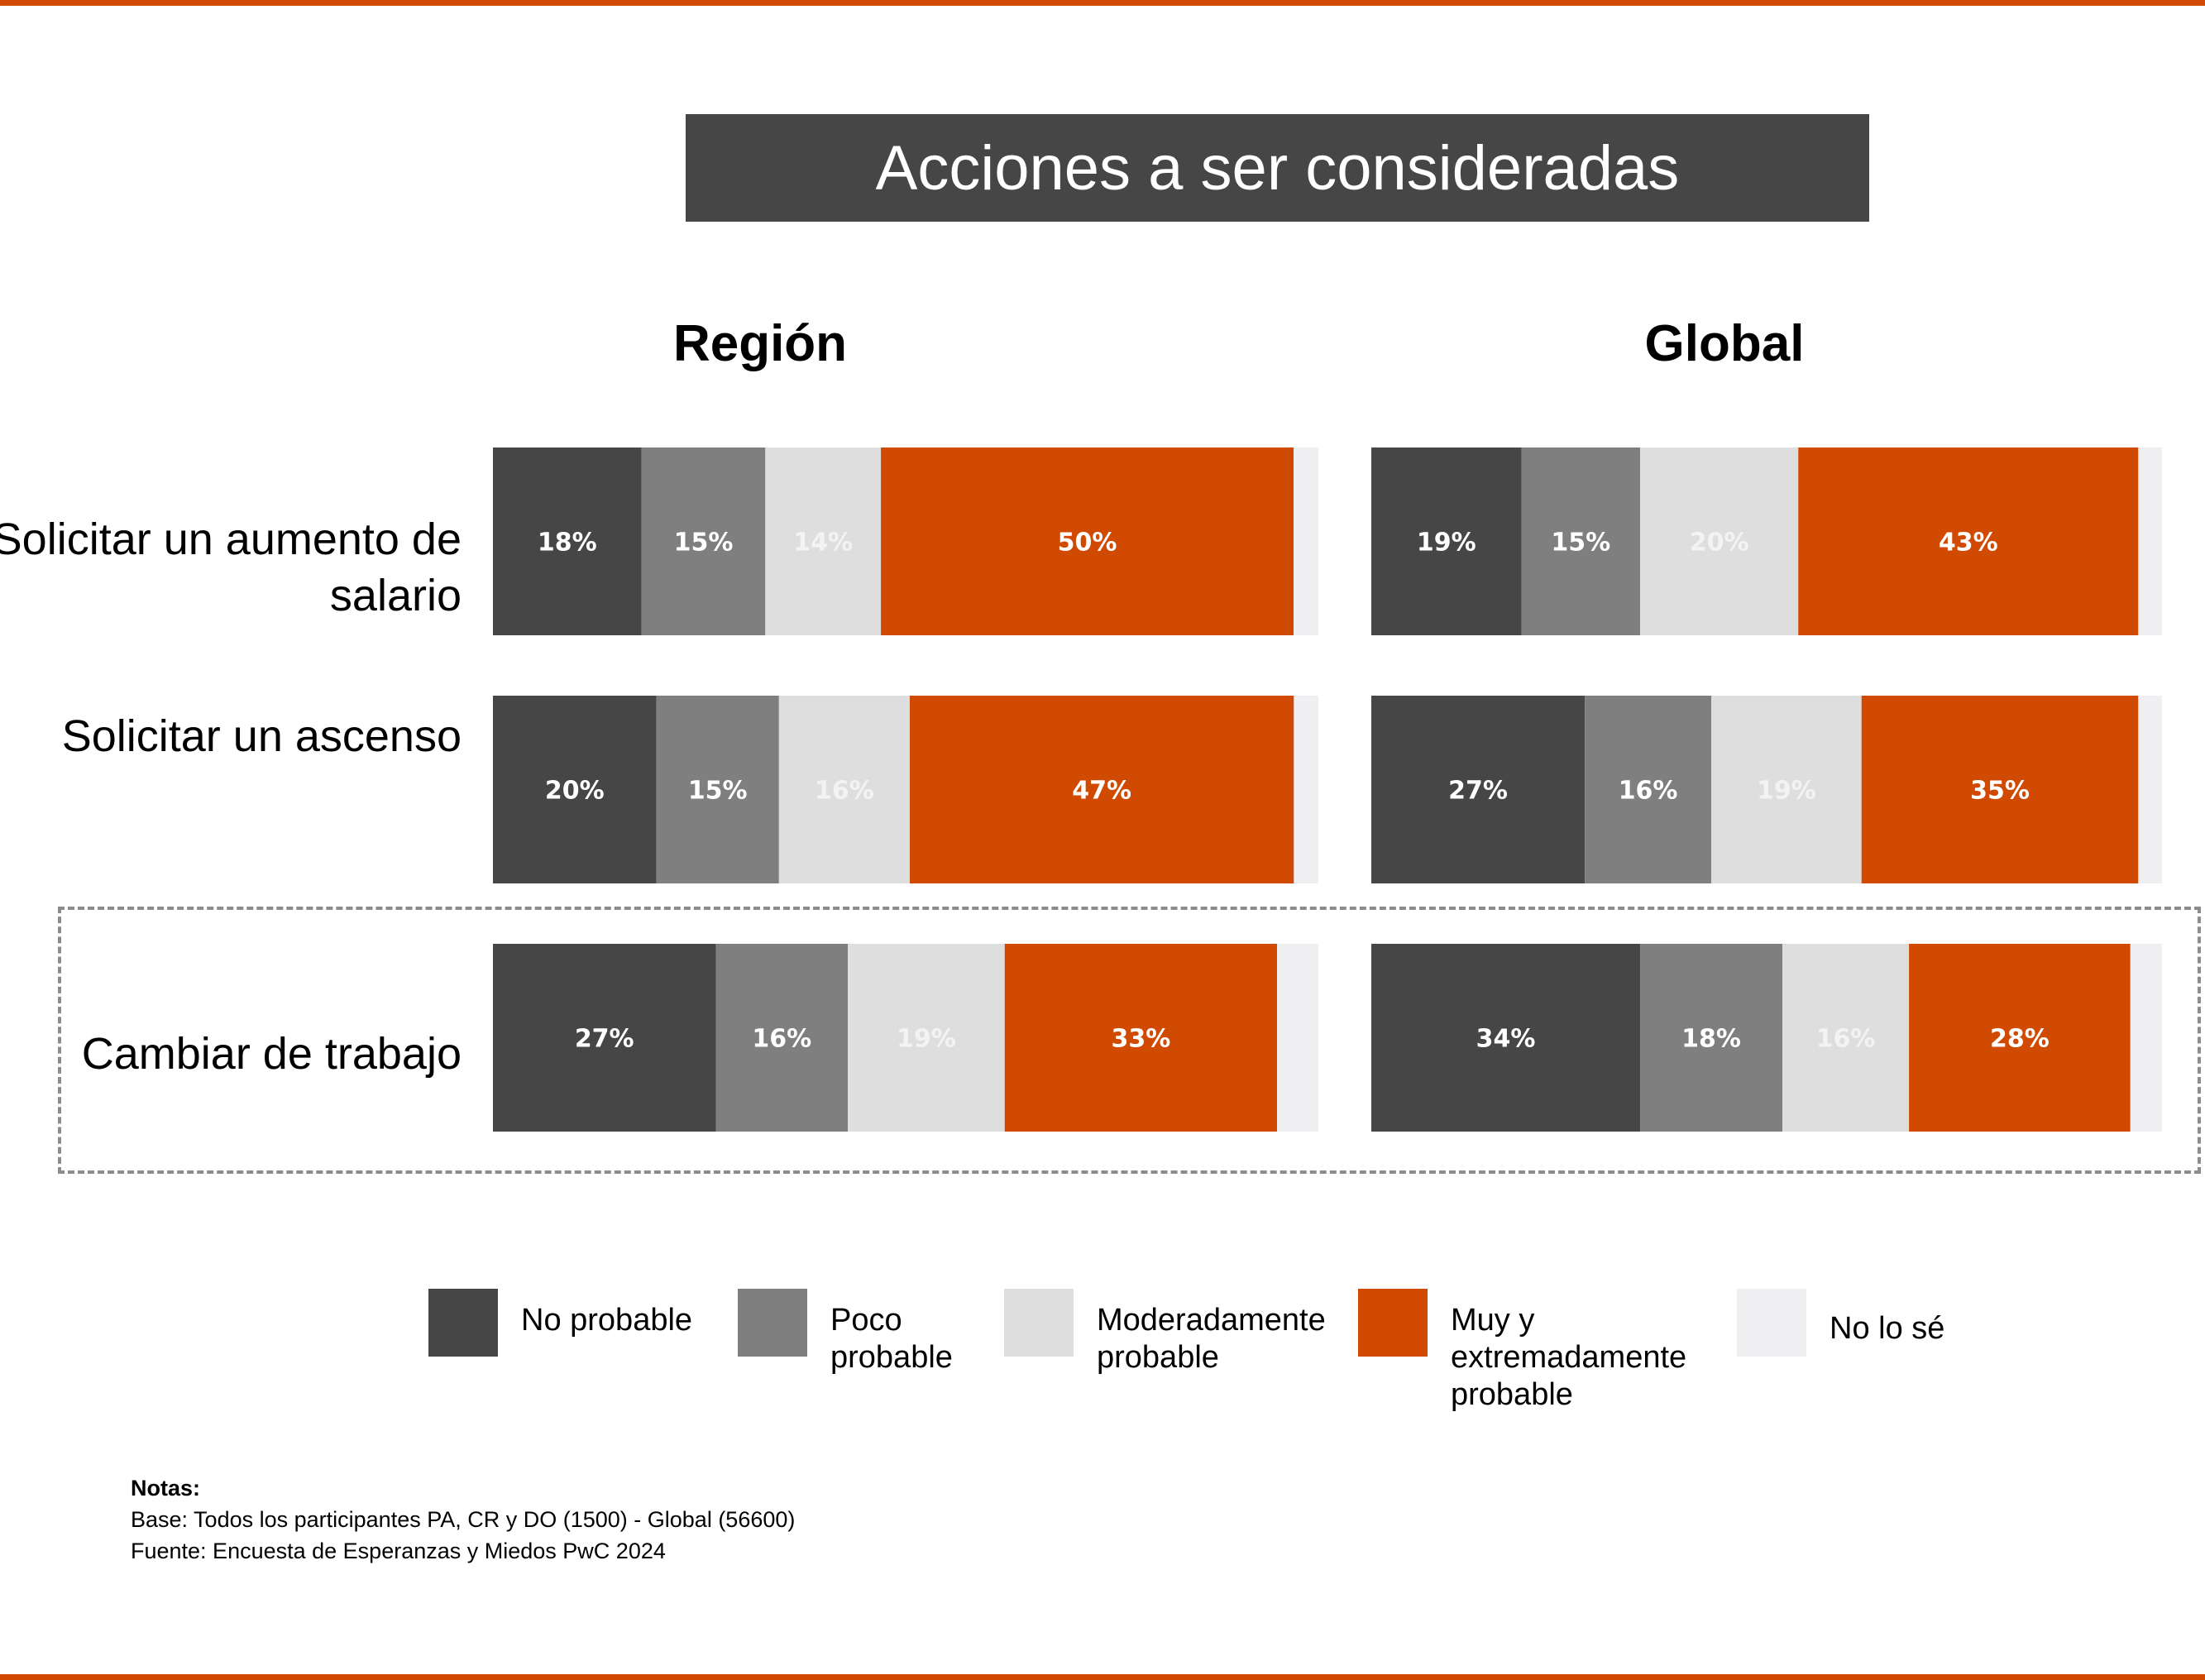 This screenshot has width=2205, height=1680. I want to click on data-label-region-row1-series3: 47%, so click(1101, 791).